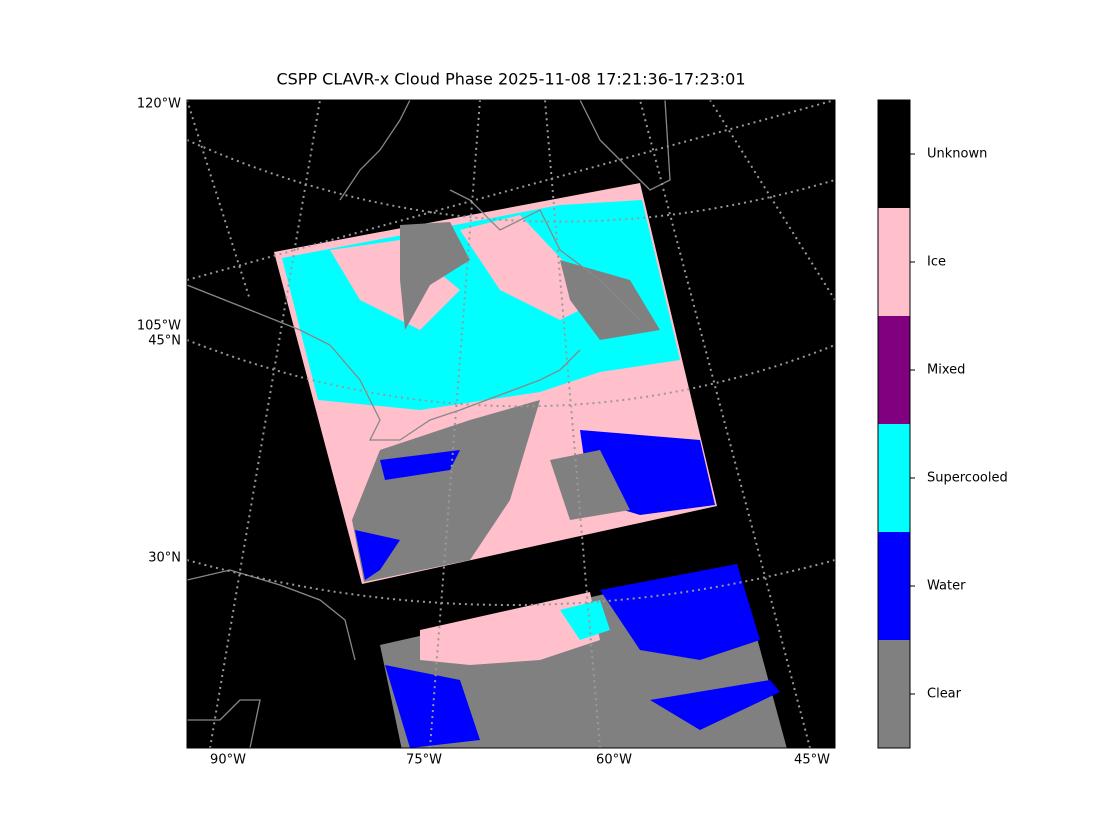 This screenshot has height=840, width=1120. What do you see at coordinates (946, 370) in the screenshot?
I see `colorbar-label: Mixed` at bounding box center [946, 370].